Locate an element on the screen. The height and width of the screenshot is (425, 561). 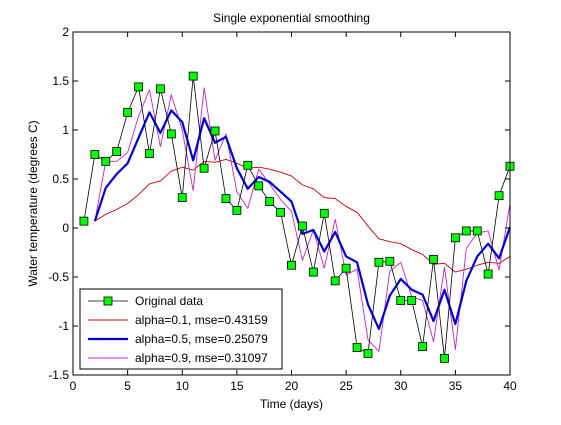
y-tick-label: -0.5 is located at coordinates (58, 277).